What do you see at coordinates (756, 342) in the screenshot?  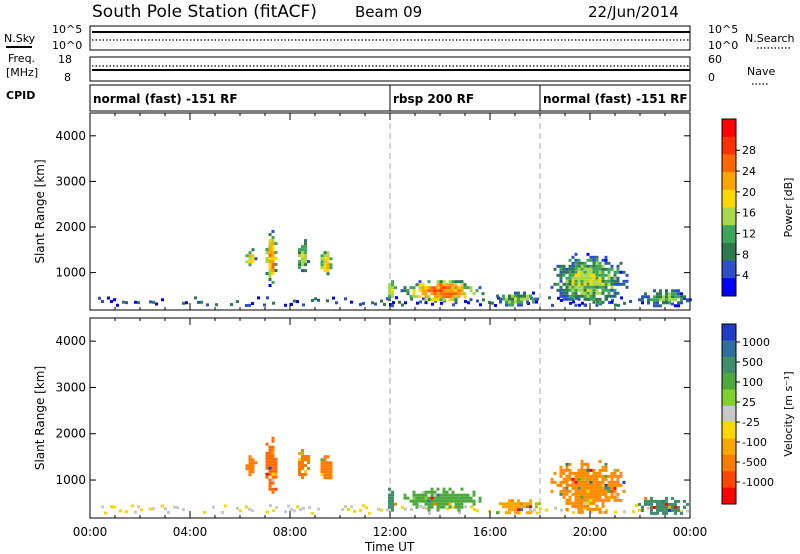 I see `colorbar-tick-label: 1000` at bounding box center [756, 342].